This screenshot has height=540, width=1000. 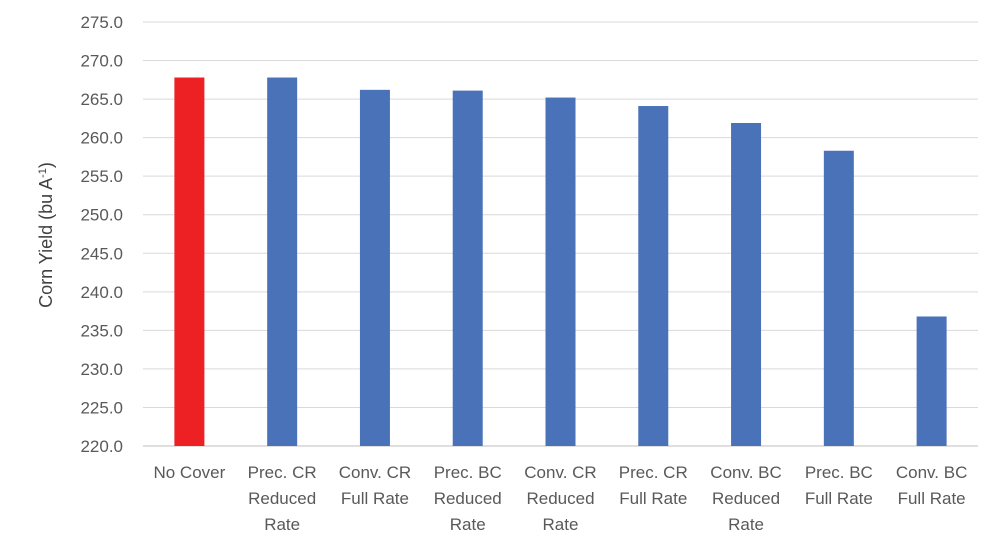 What do you see at coordinates (101, 369) in the screenshot?
I see `y-tick-label: 230.0` at bounding box center [101, 369].